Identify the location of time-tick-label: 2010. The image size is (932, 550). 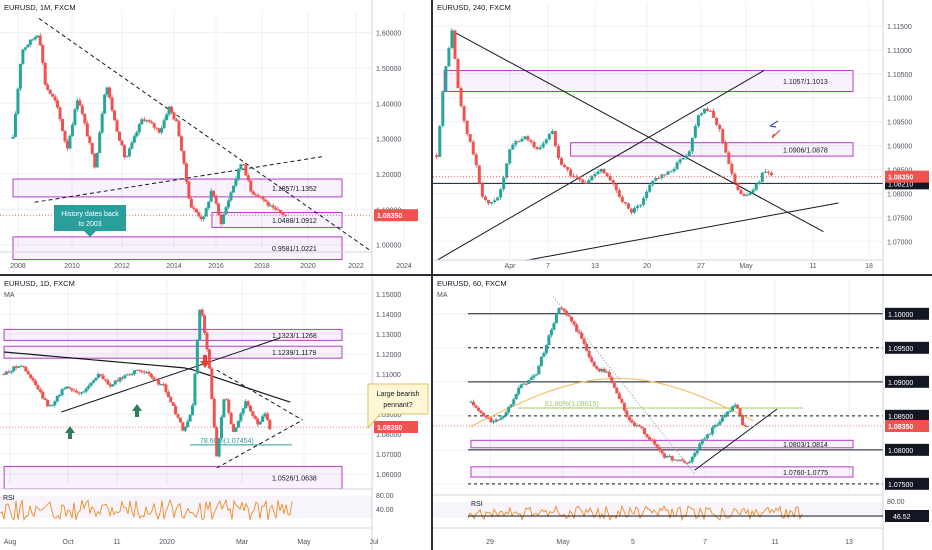
(72, 266).